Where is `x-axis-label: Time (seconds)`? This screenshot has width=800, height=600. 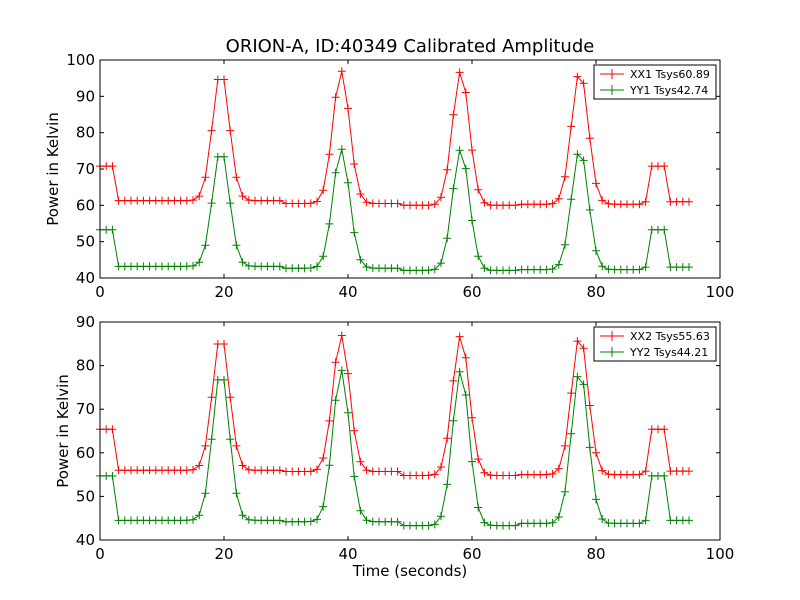
x-axis-label: Time (seconds) is located at coordinates (410, 571).